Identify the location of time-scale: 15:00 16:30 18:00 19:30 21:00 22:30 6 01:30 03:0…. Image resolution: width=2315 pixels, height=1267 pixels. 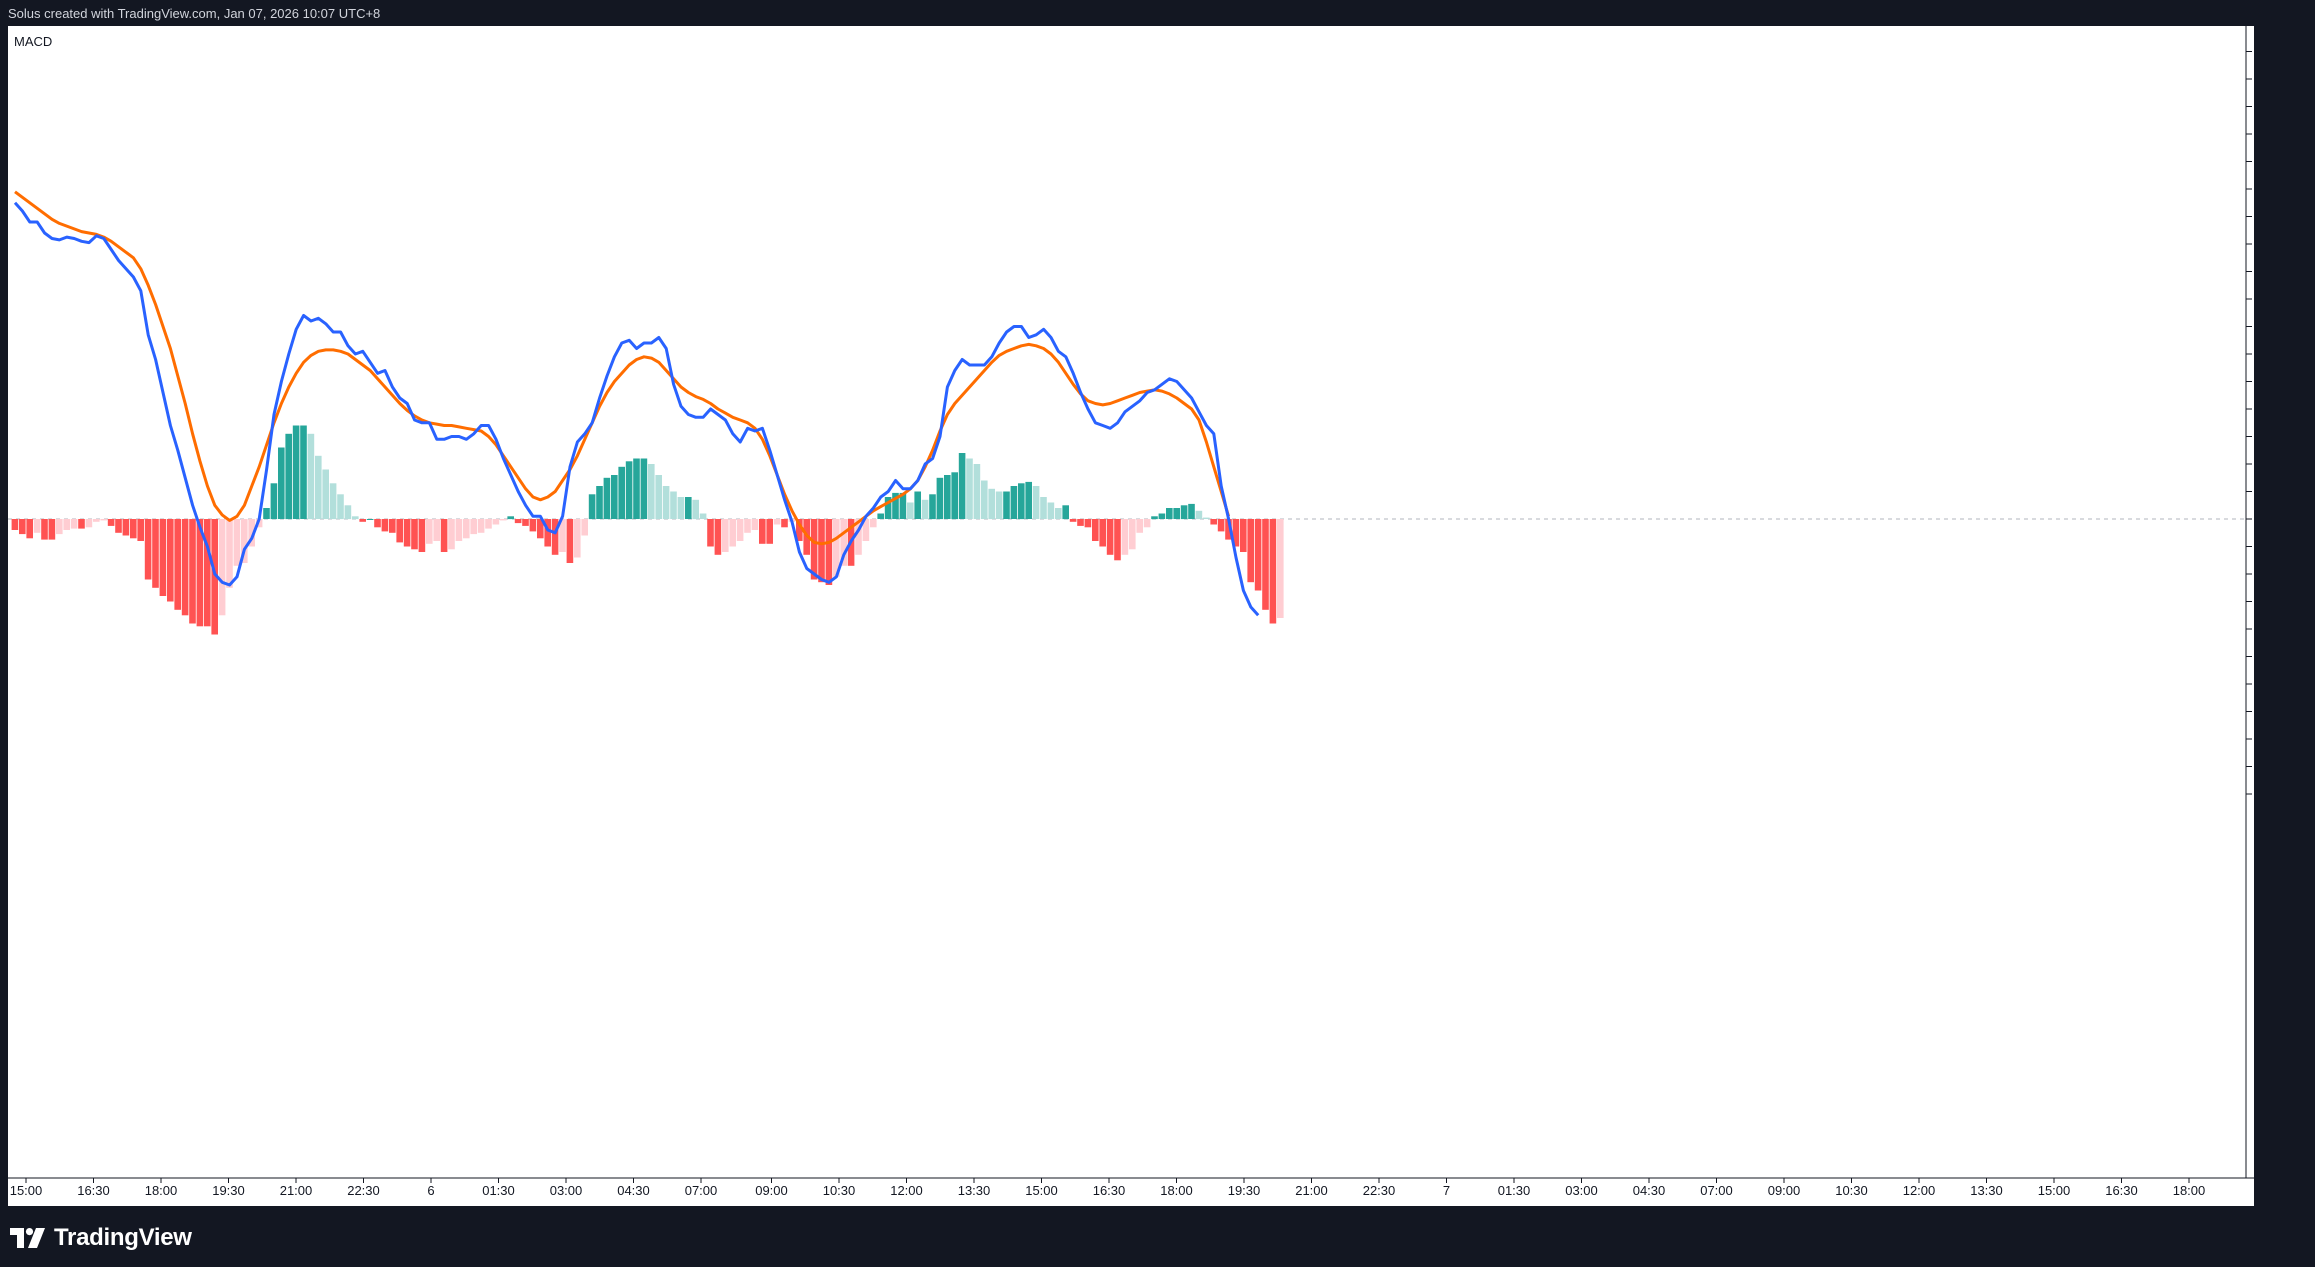
(1131, 1187).